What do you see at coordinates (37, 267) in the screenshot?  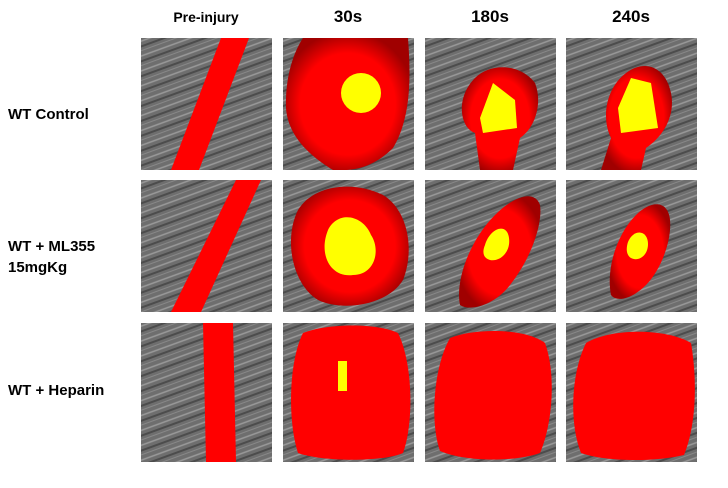 I see `row-label: 15mgKg` at bounding box center [37, 267].